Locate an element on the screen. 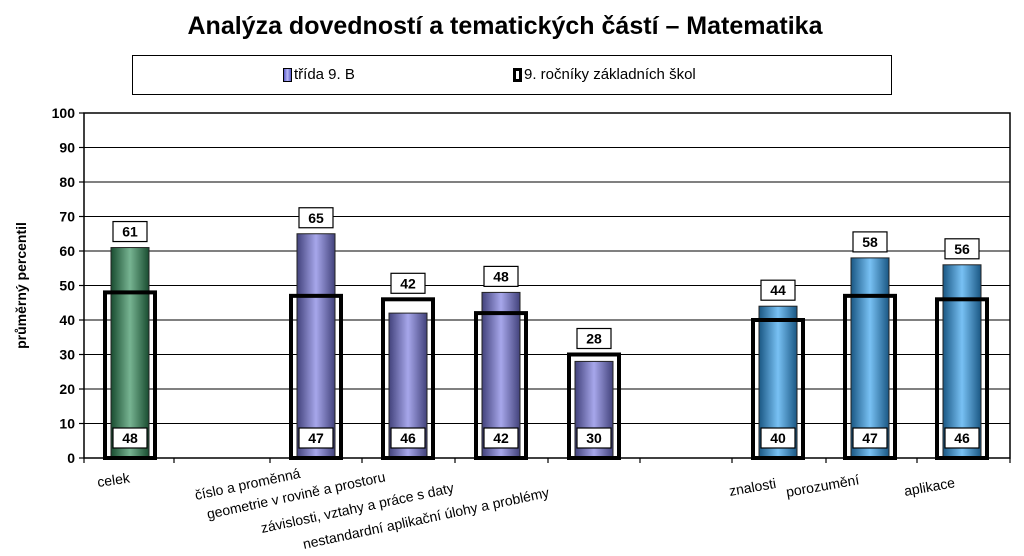  value-label-schools: 40 is located at coordinates (778, 438).